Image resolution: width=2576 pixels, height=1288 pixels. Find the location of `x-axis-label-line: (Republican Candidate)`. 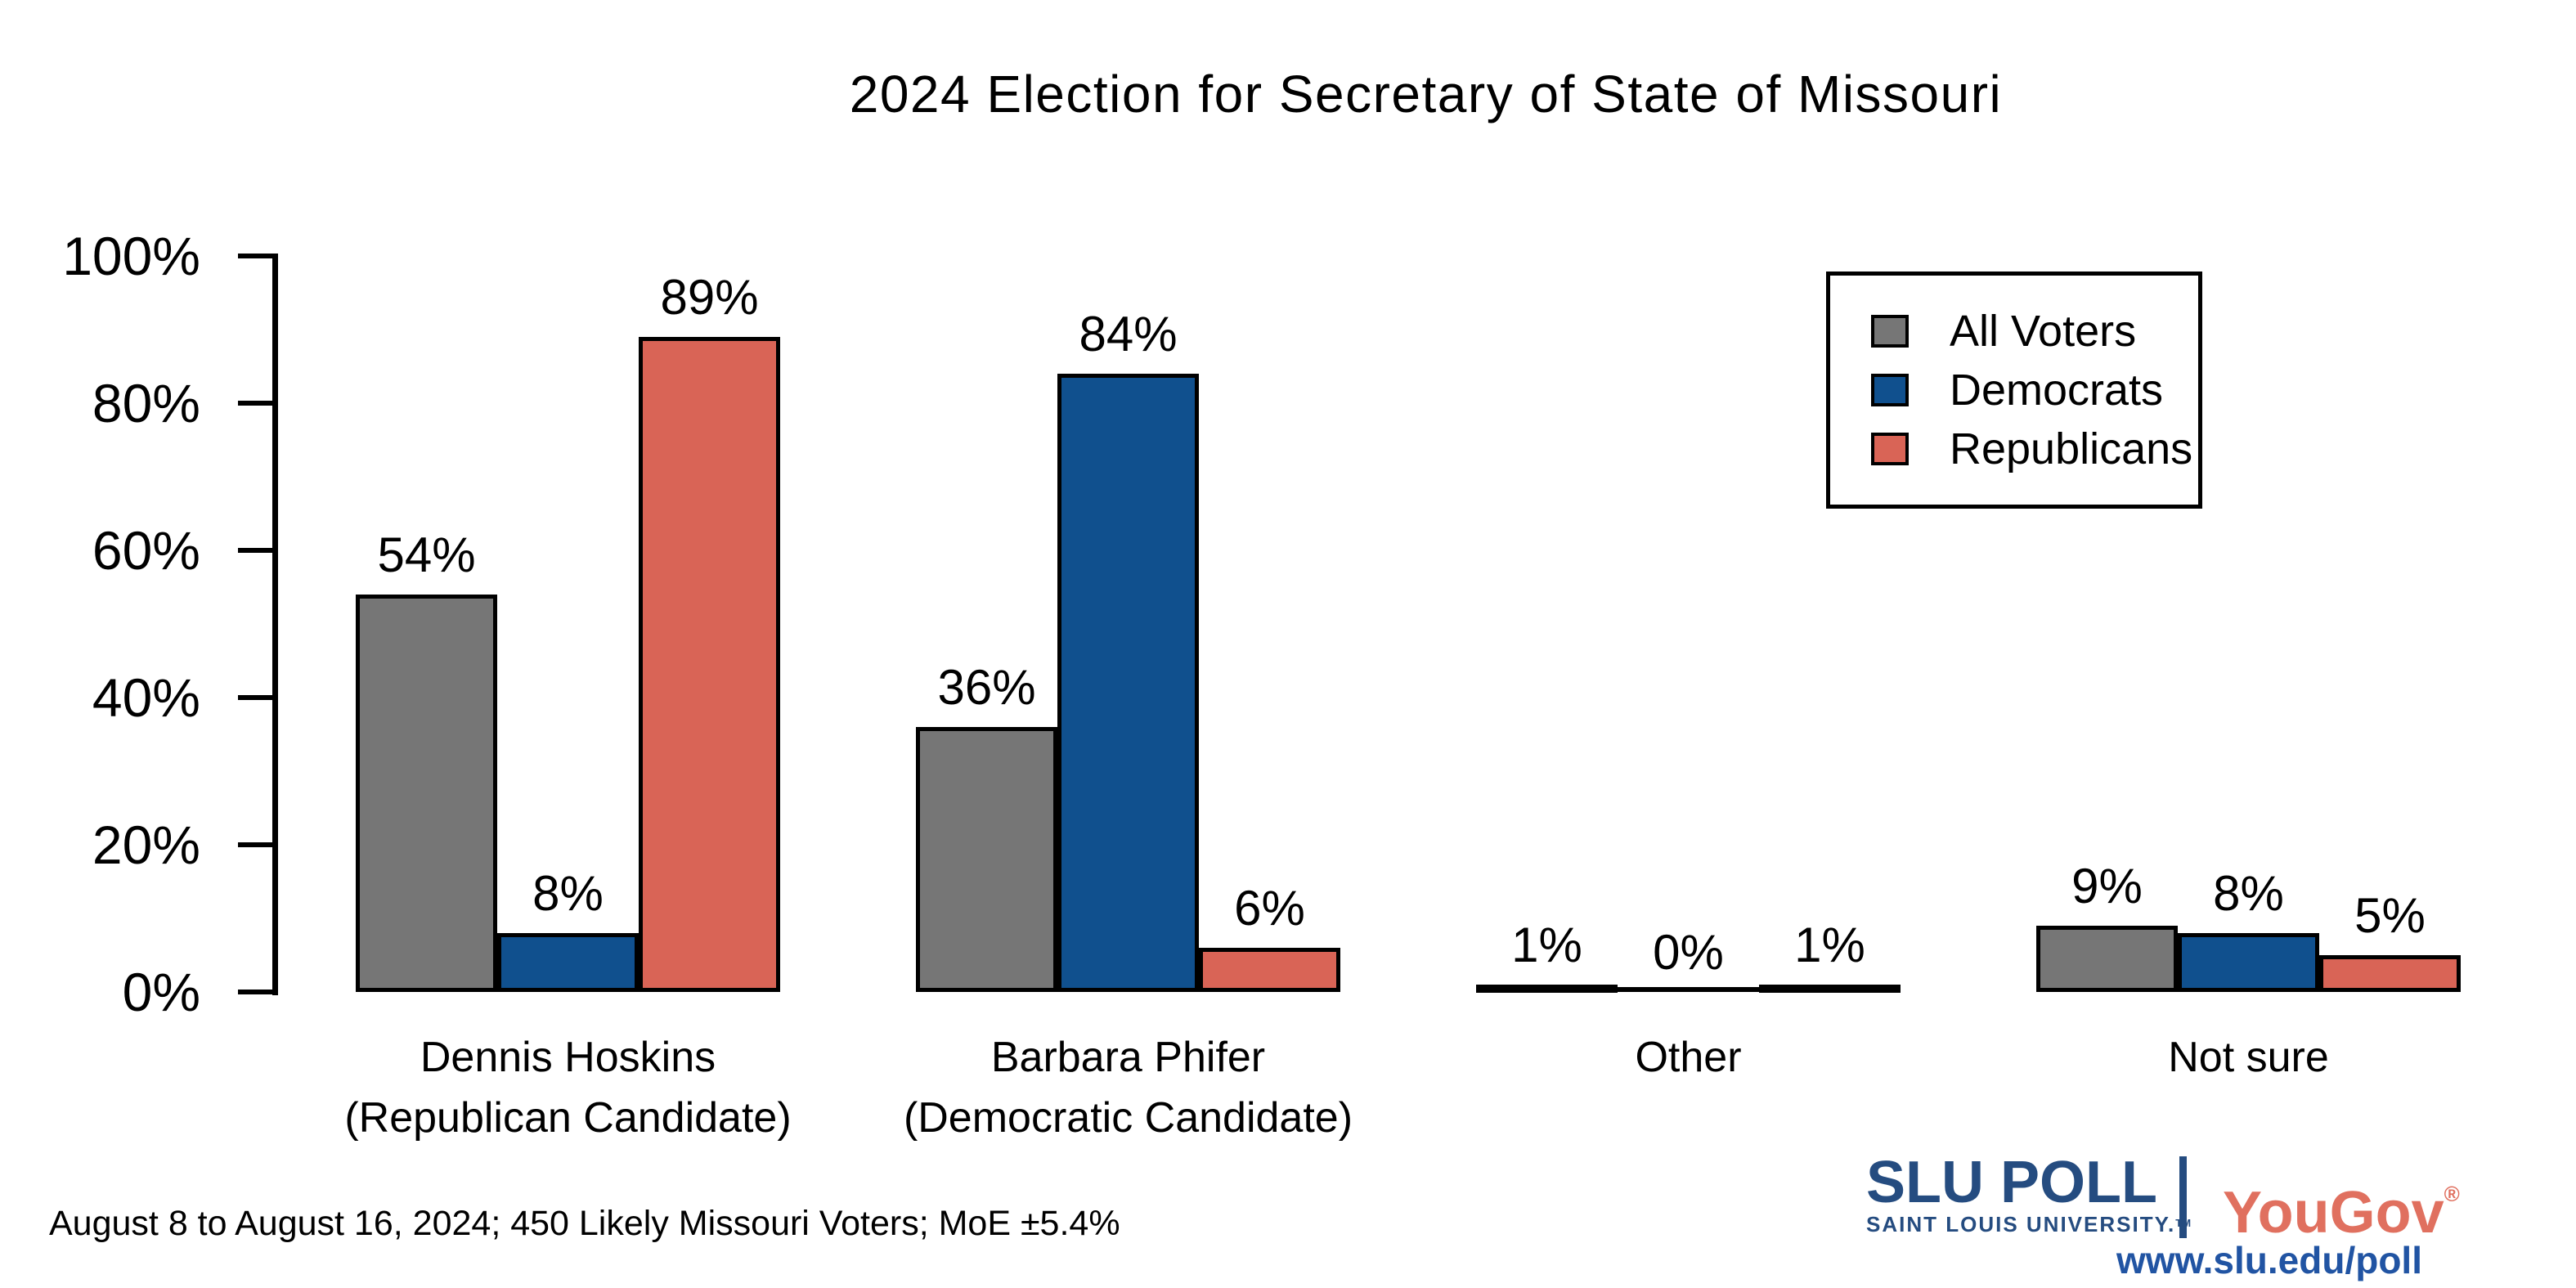

x-axis-label-line: (Republican Candidate) is located at coordinates (568, 1118).